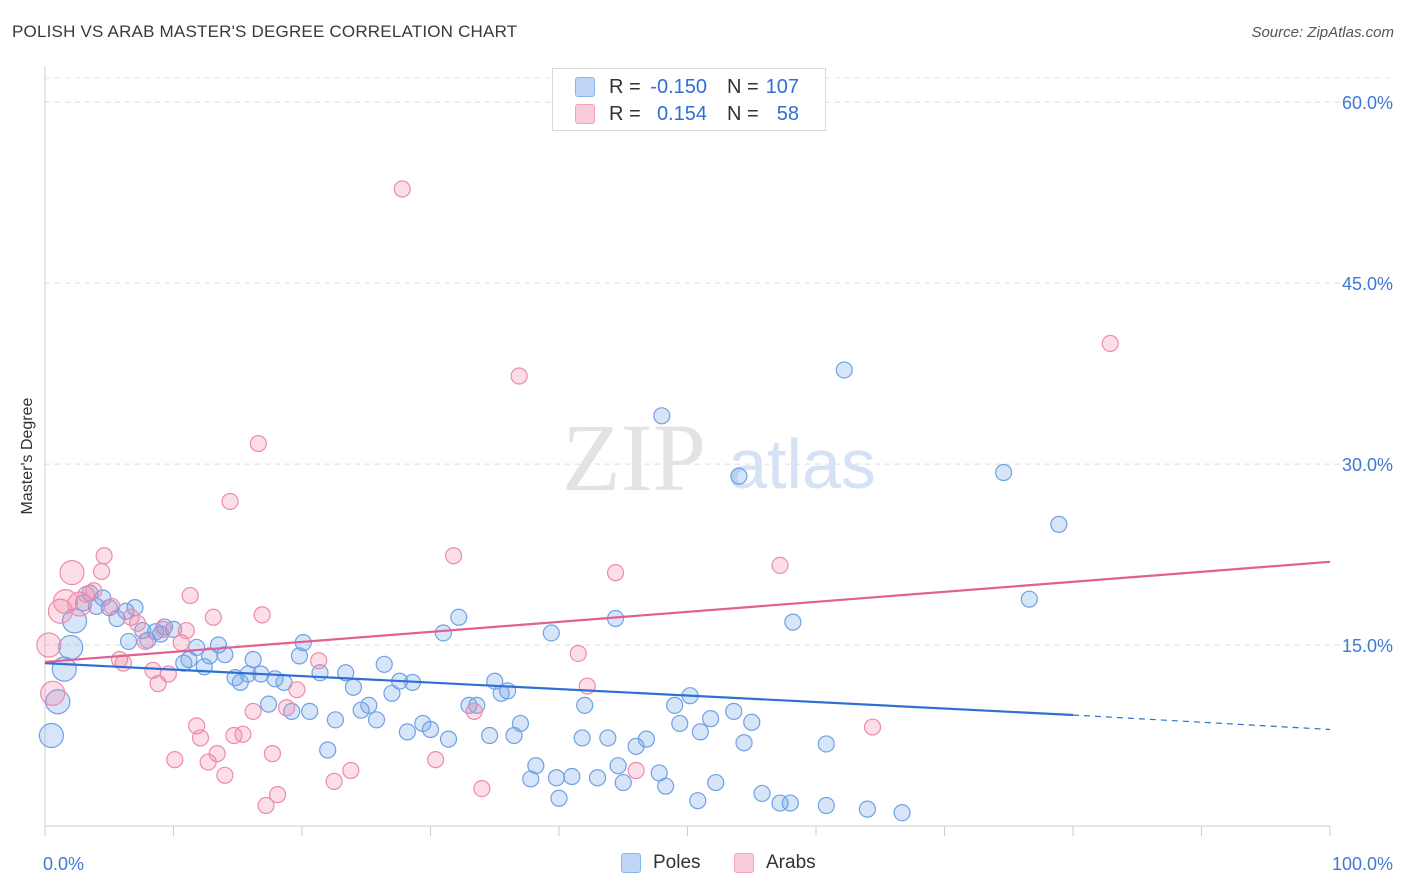 The height and width of the screenshot is (892, 1406). Describe the element at coordinates (787, 113) in the screenshot. I see `n-value: 58` at that location.